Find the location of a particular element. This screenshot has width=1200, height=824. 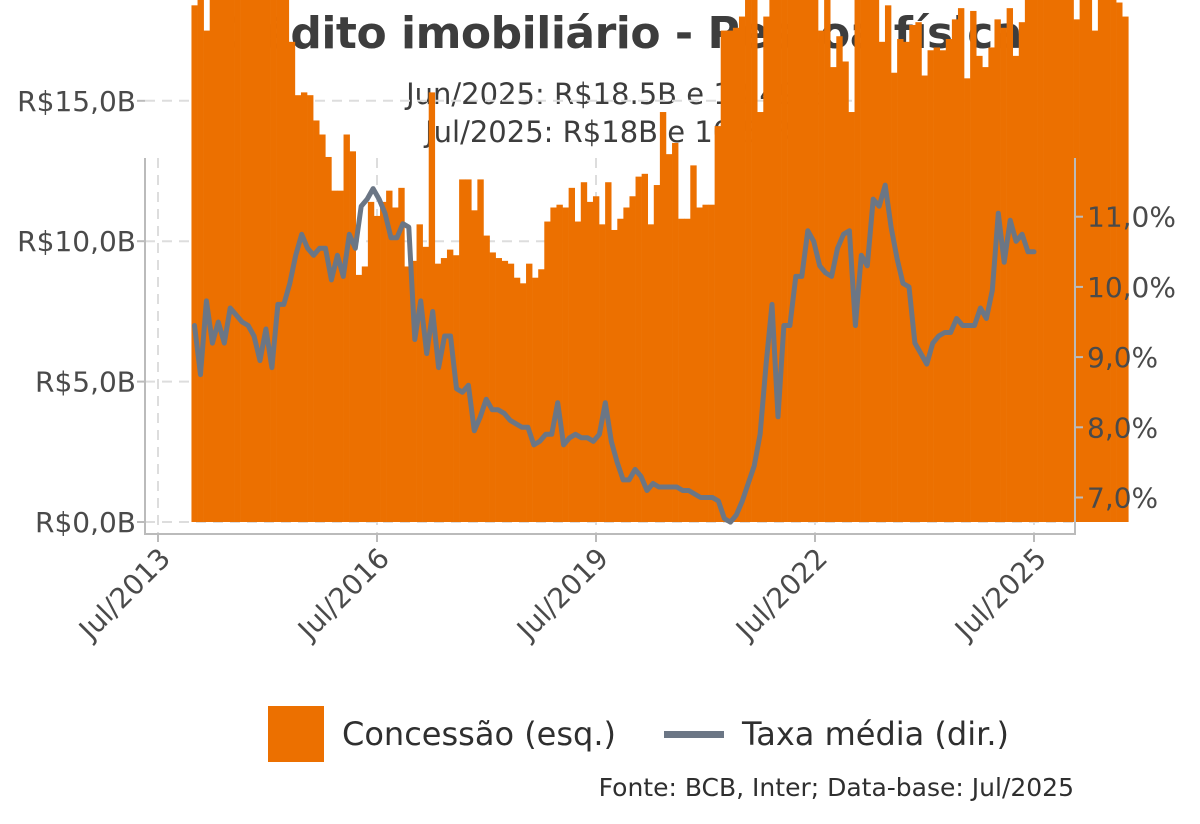

left-axis-tick-label: R$10,0B is located at coordinates (76, 241).